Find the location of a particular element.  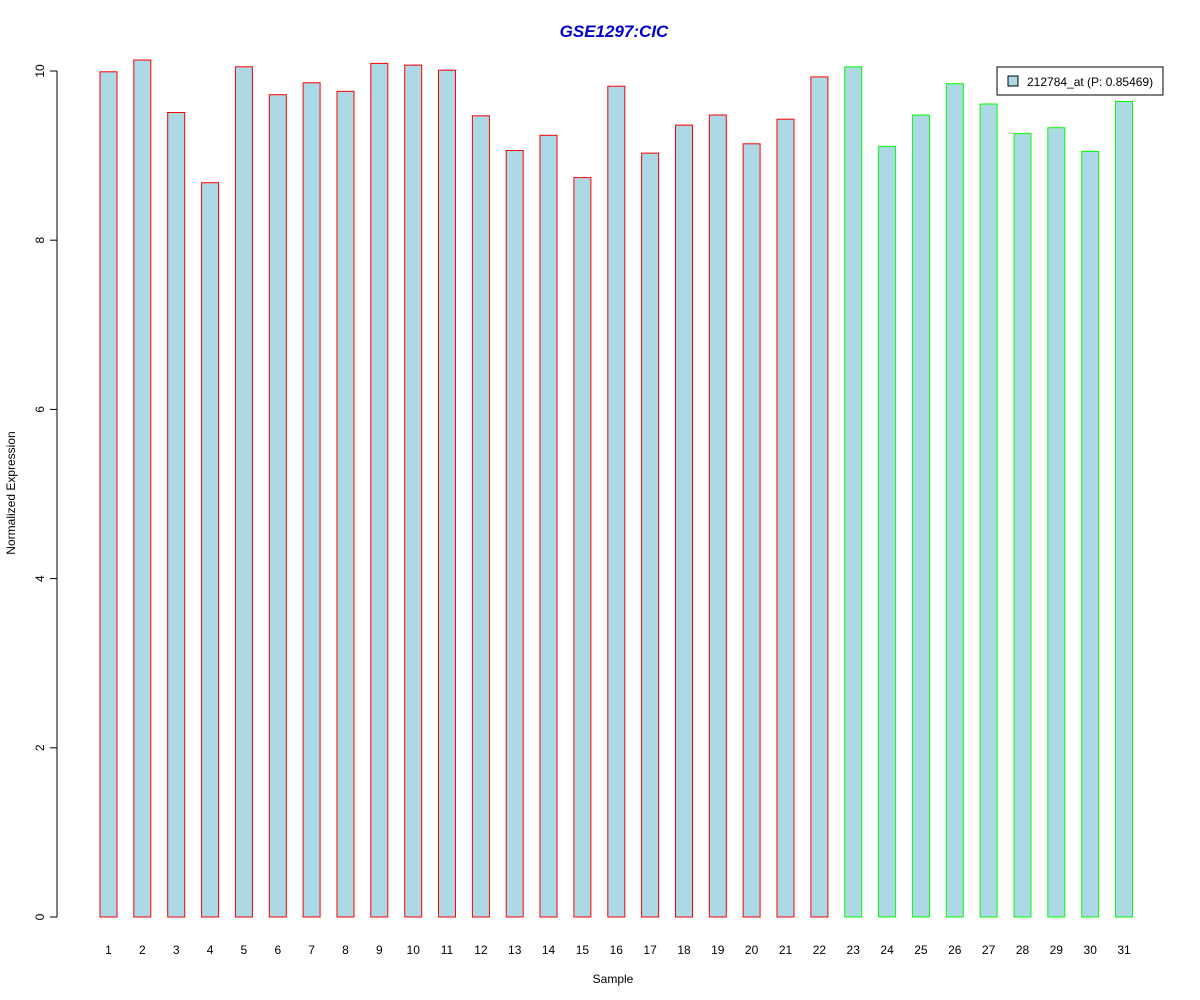

x-tick-label: 24 is located at coordinates (887, 950).